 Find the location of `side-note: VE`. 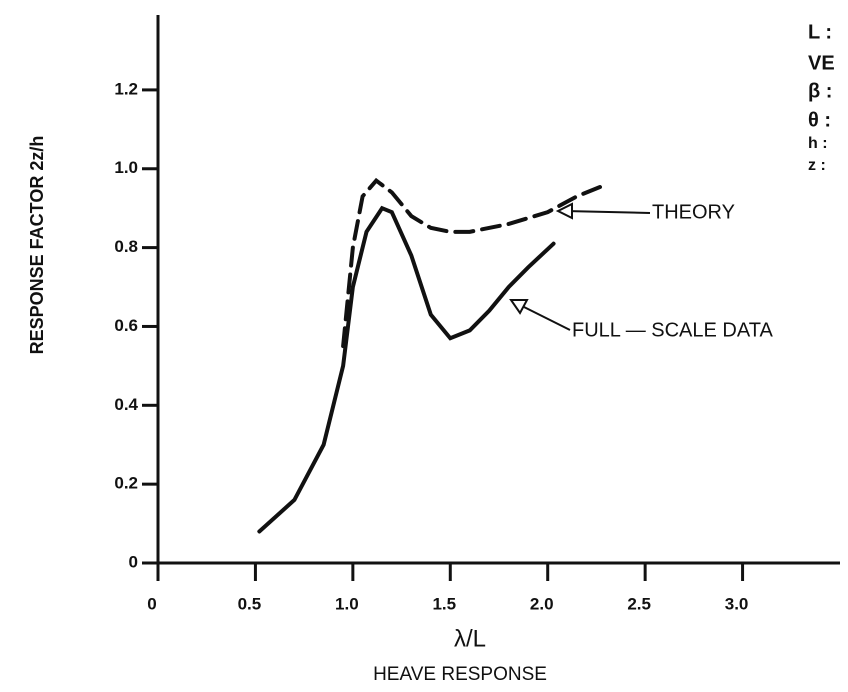

side-note: VE is located at coordinates (821, 63).